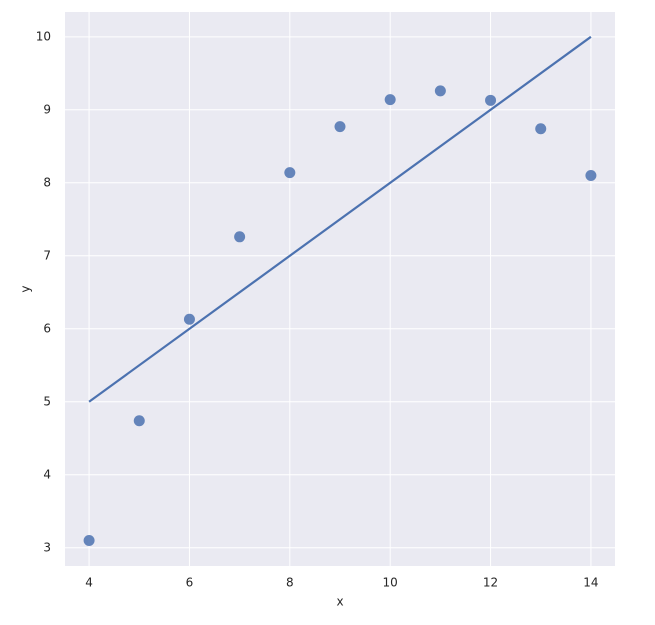  What do you see at coordinates (590, 583) in the screenshot?
I see `x-tick-label: 14` at bounding box center [590, 583].